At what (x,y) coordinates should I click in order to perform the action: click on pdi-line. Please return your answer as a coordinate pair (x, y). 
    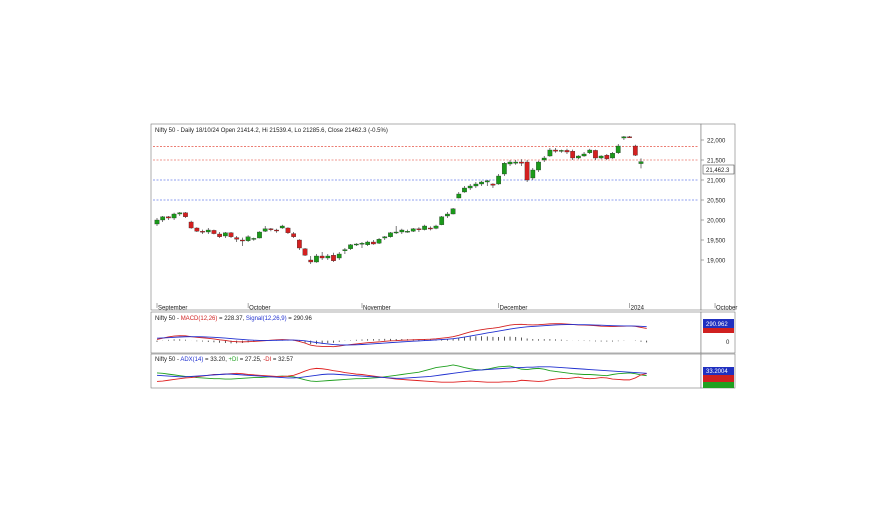
    Looking at the image, I should click on (401, 373).